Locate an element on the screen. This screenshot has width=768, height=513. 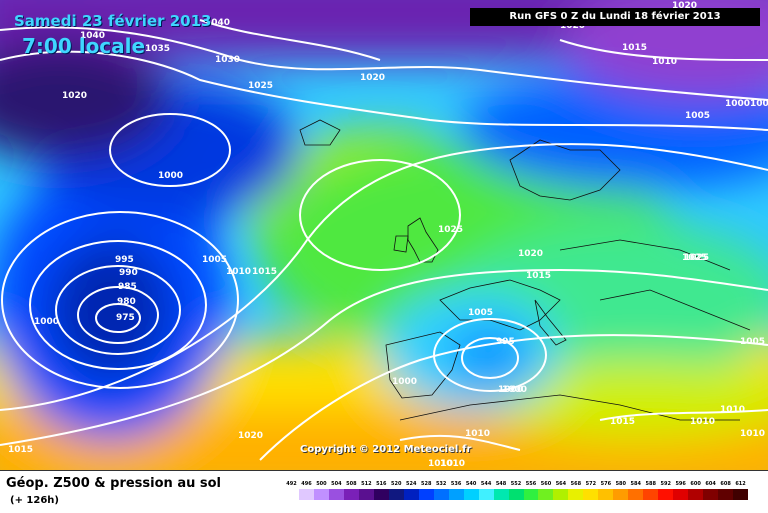
scale-step-label: 544 is located at coordinates (486, 484).